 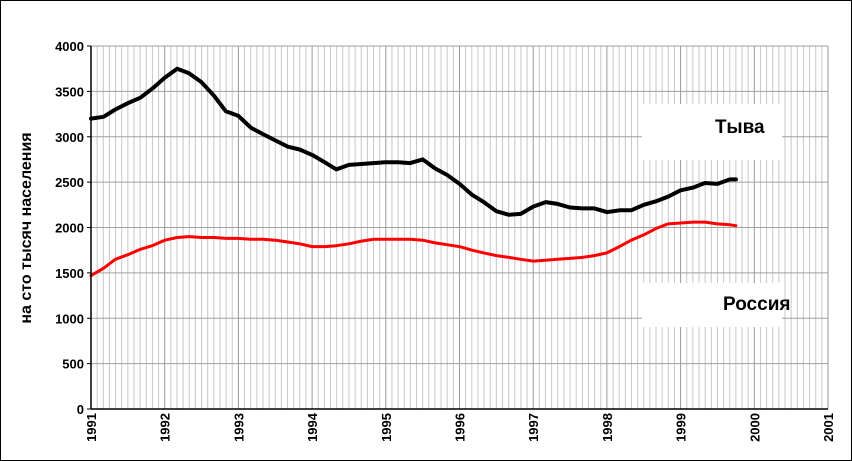 What do you see at coordinates (69, 182) in the screenshot?
I see `y-tick-label: 2500` at bounding box center [69, 182].